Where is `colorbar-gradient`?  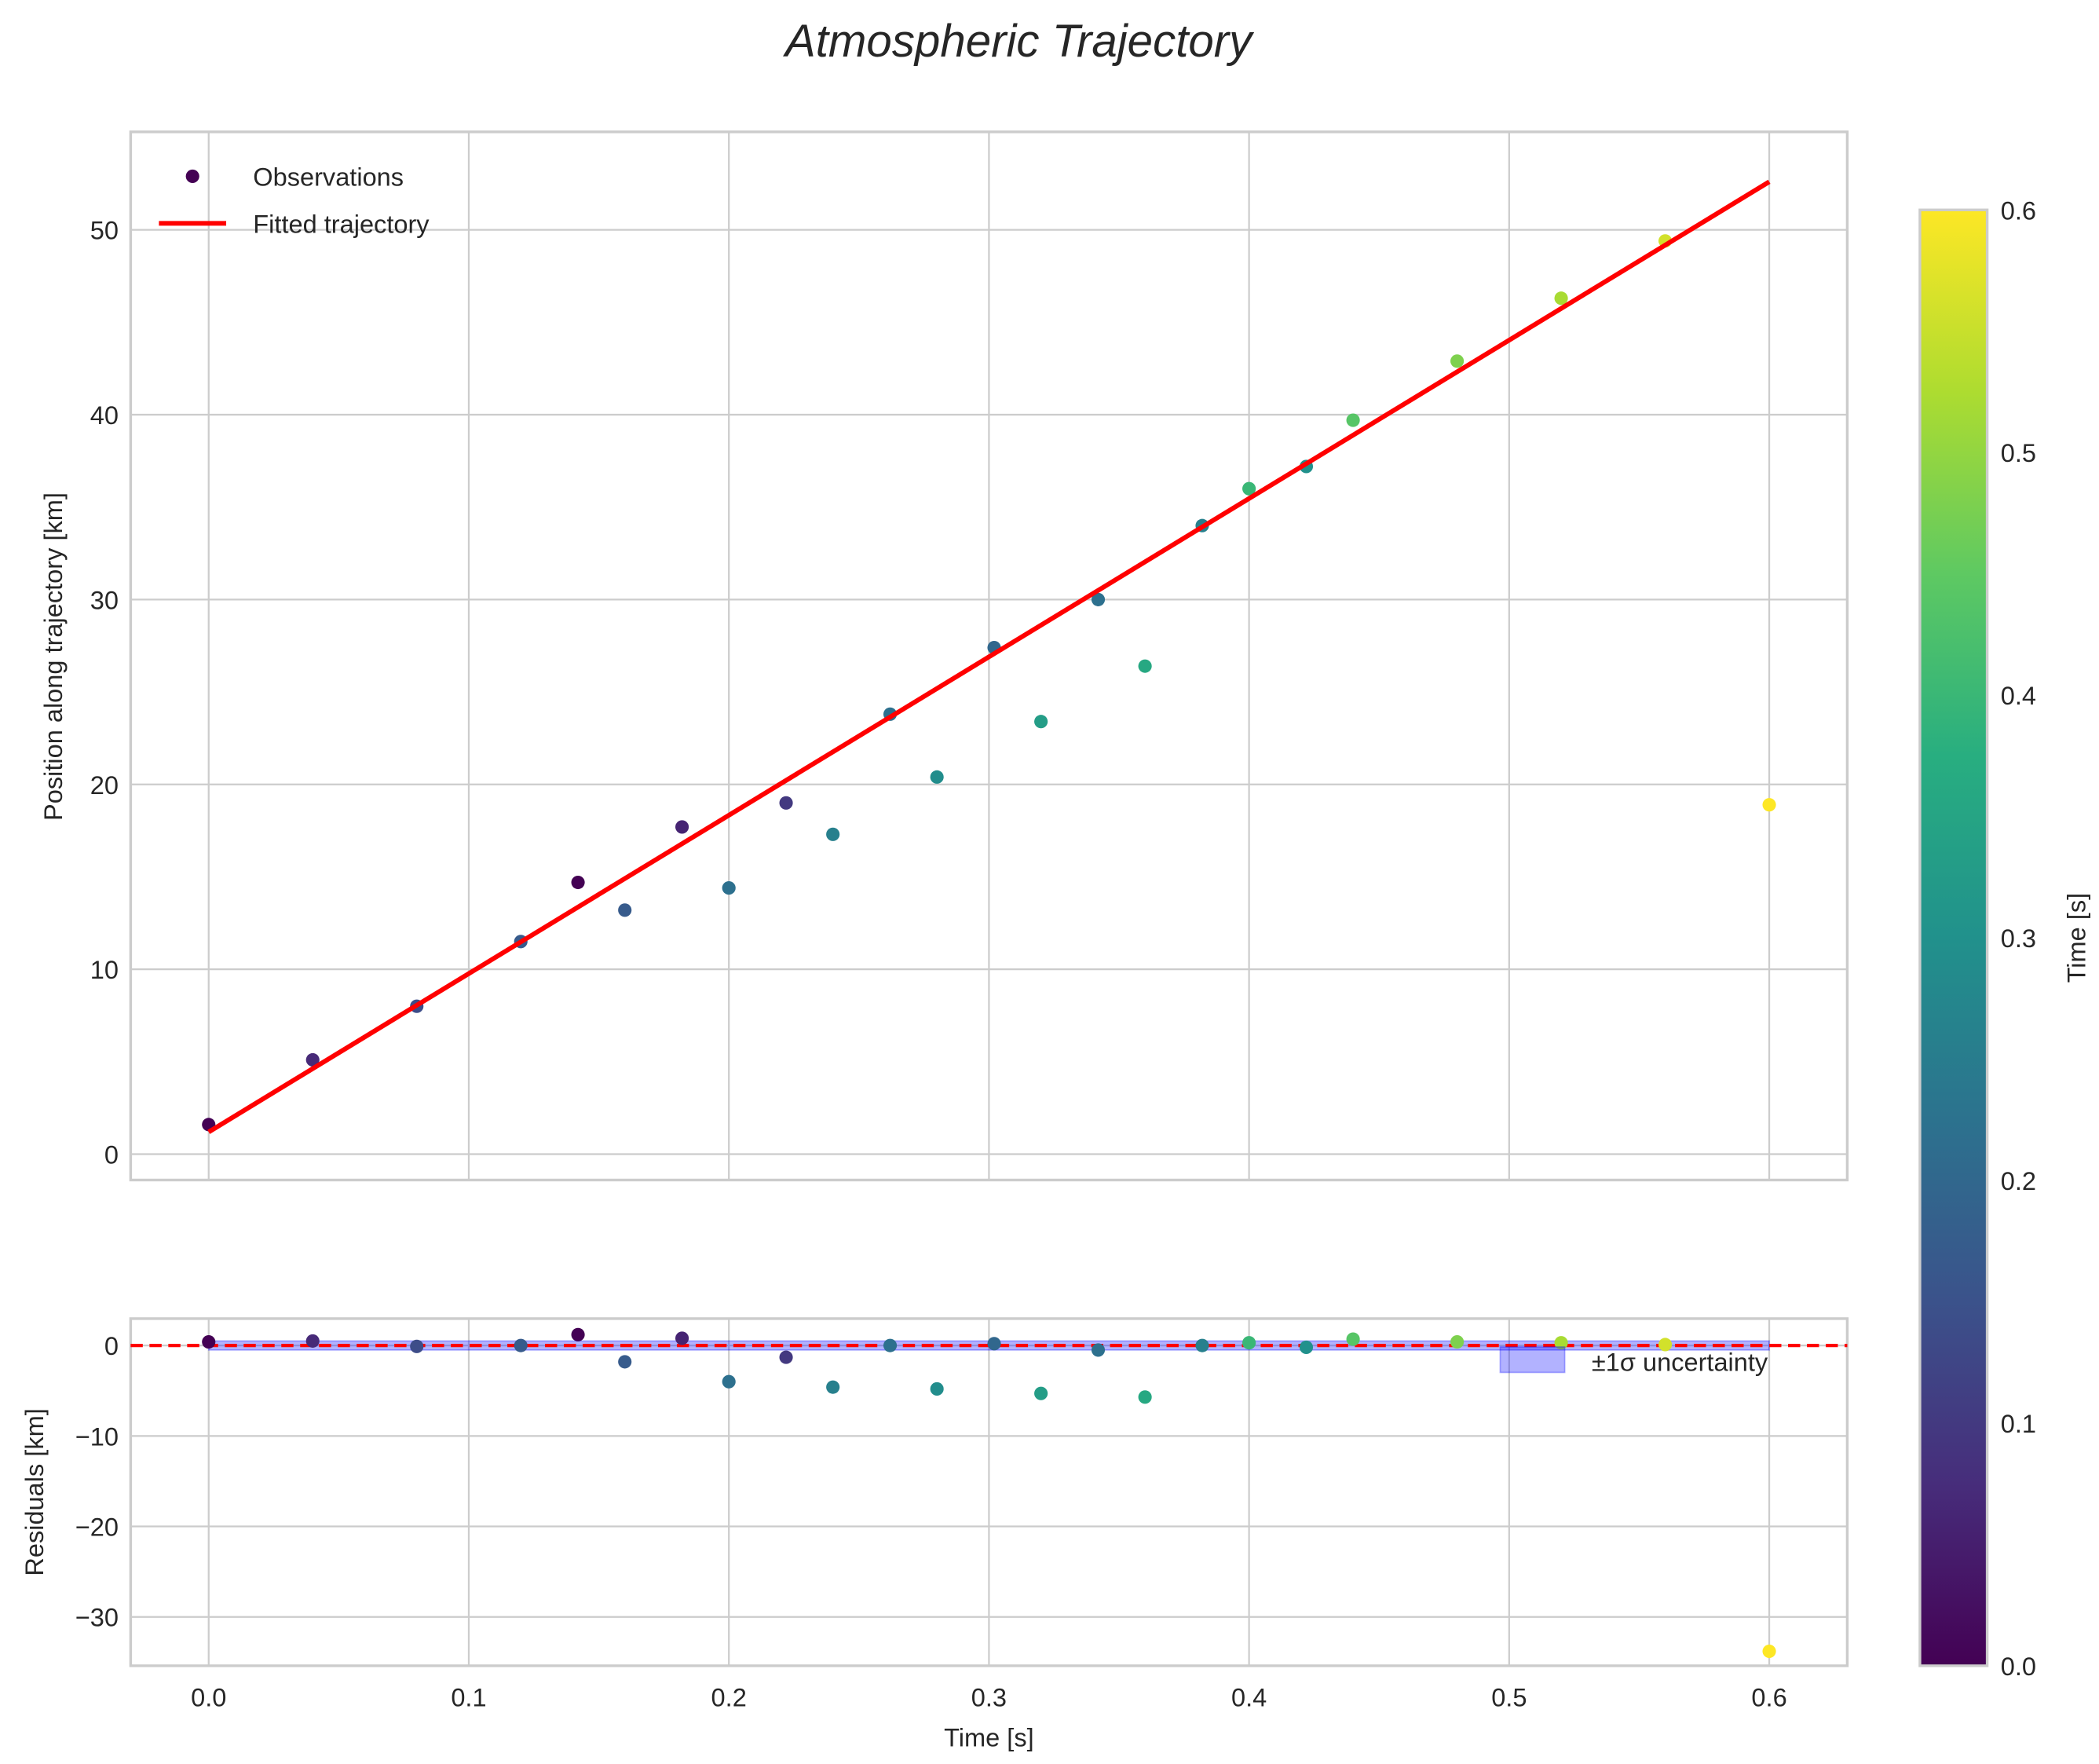 colorbar-gradient is located at coordinates (1953, 938).